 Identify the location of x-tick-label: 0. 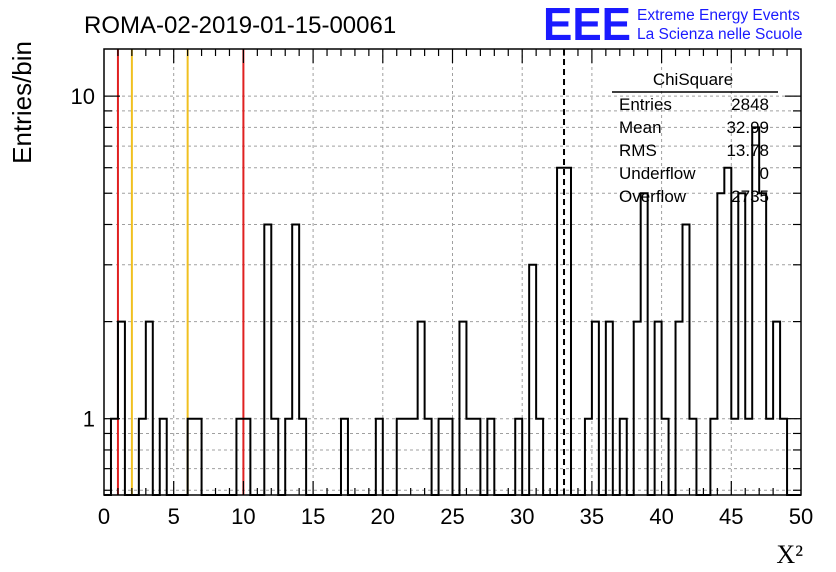
(104, 516).